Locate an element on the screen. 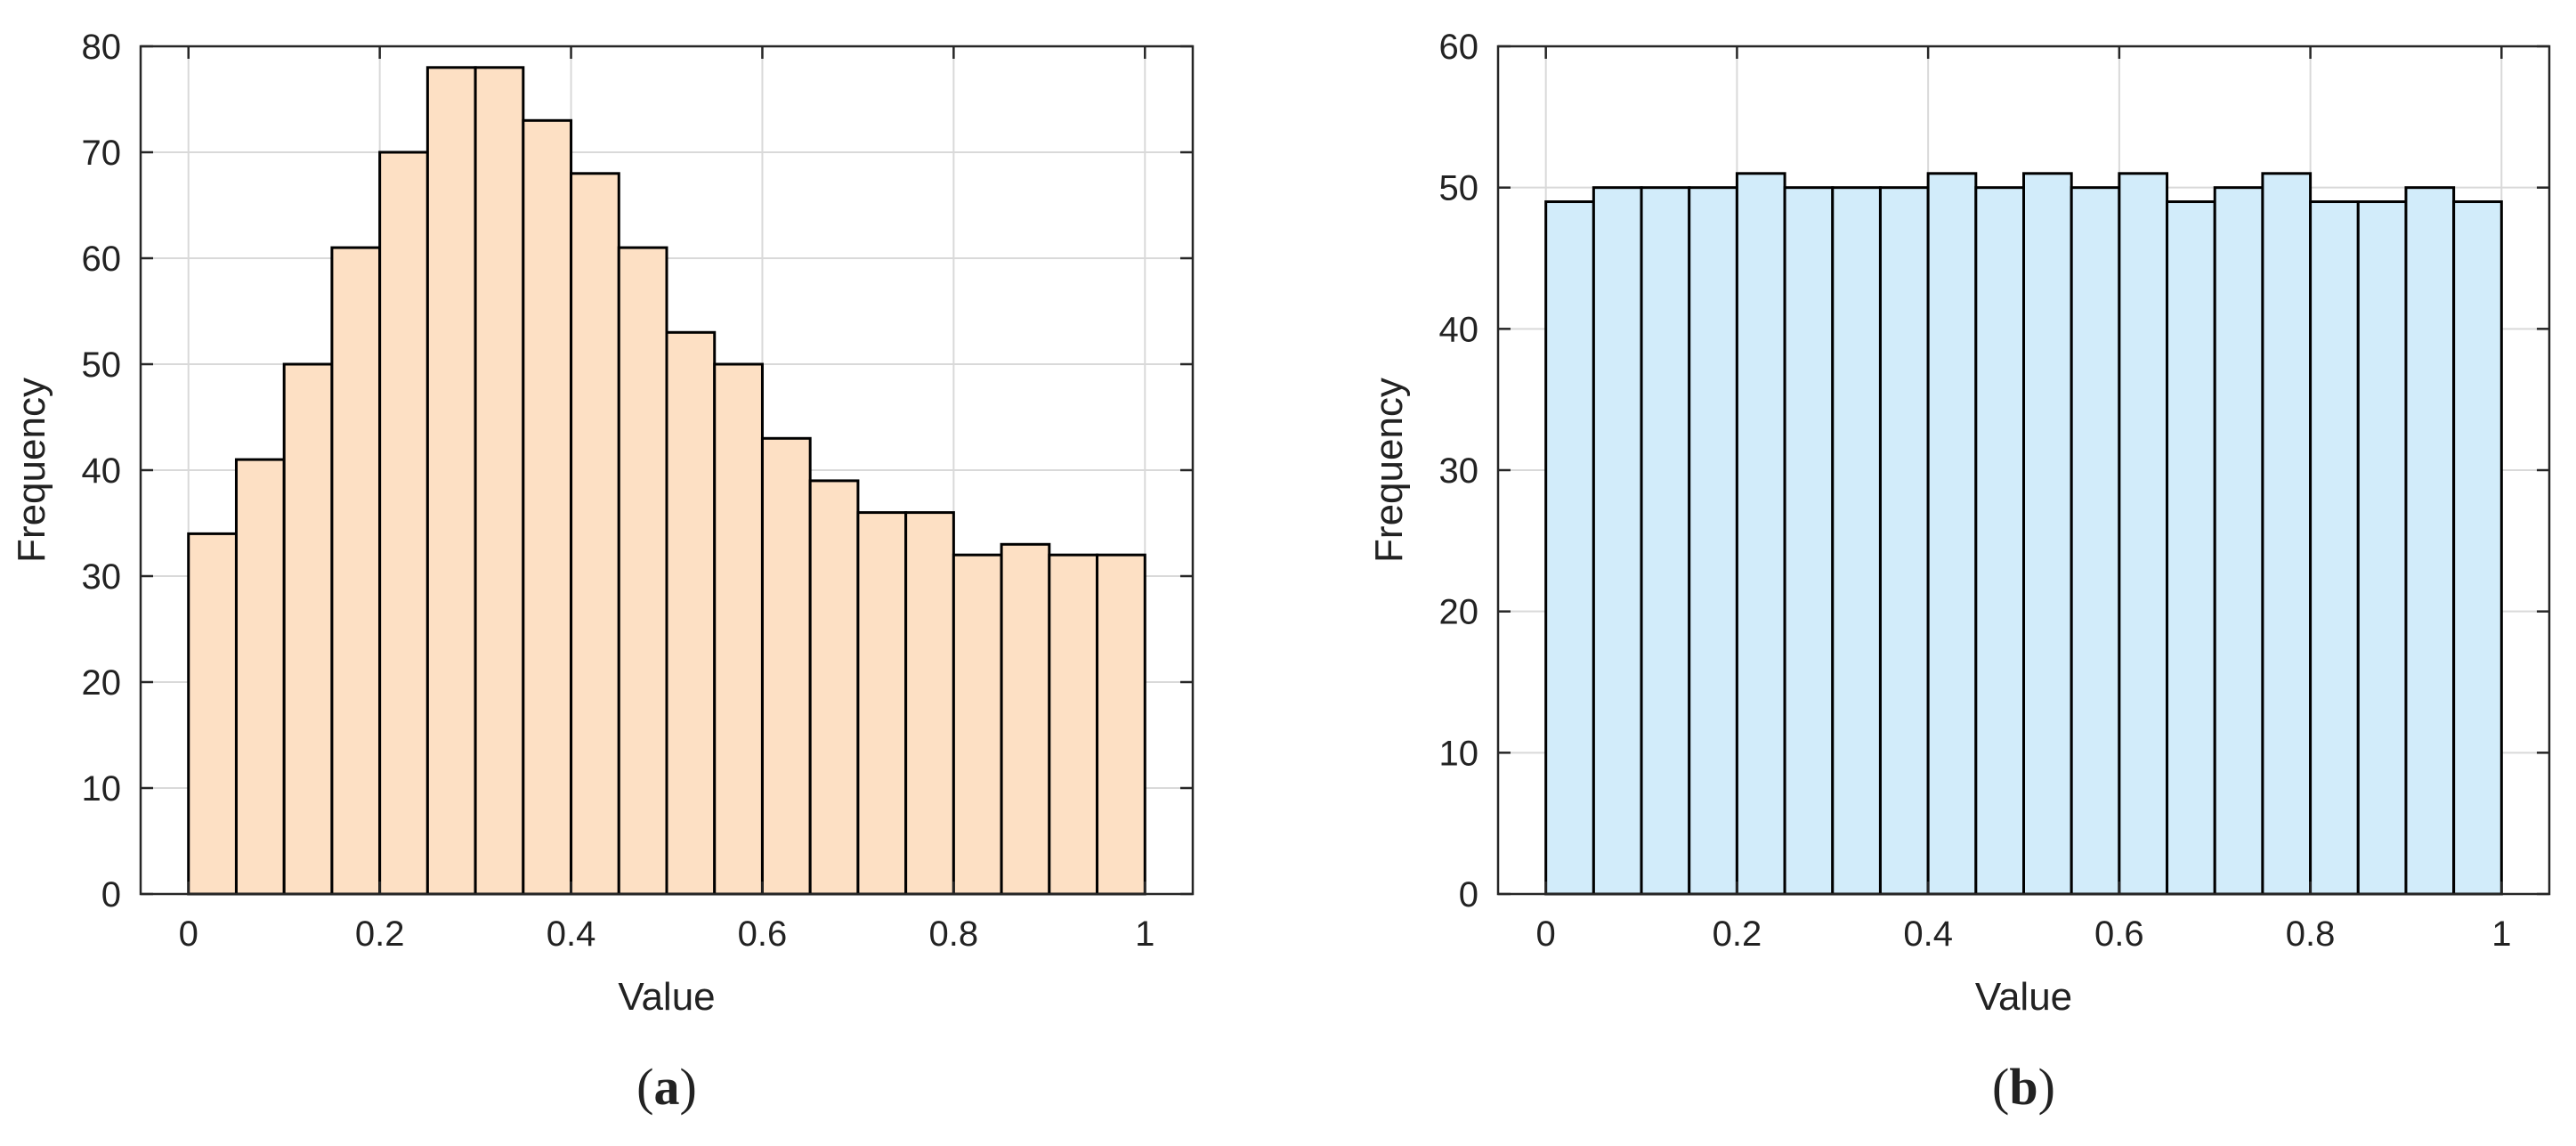 This screenshot has width=2576, height=1146. y-tick-label: 70 is located at coordinates (102, 153).